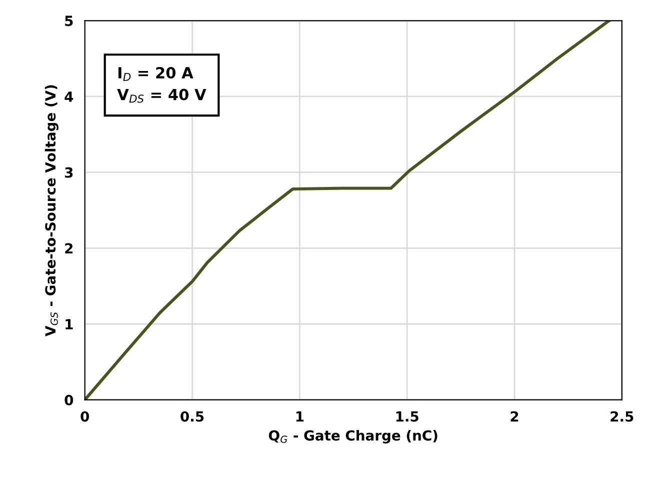 The height and width of the screenshot is (480, 668). Describe the element at coordinates (353, 437) in the screenshot. I see `x-axis-title: Q$_{G}$ - Gate Charge (nC)` at that location.